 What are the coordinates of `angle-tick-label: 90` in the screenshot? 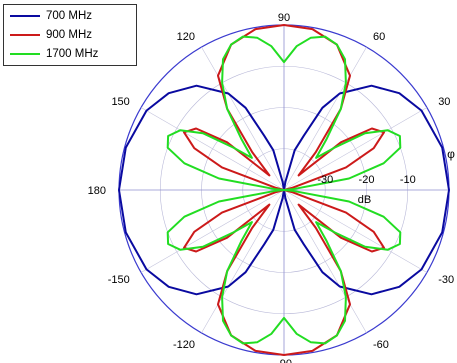 It's located at (284, 18).